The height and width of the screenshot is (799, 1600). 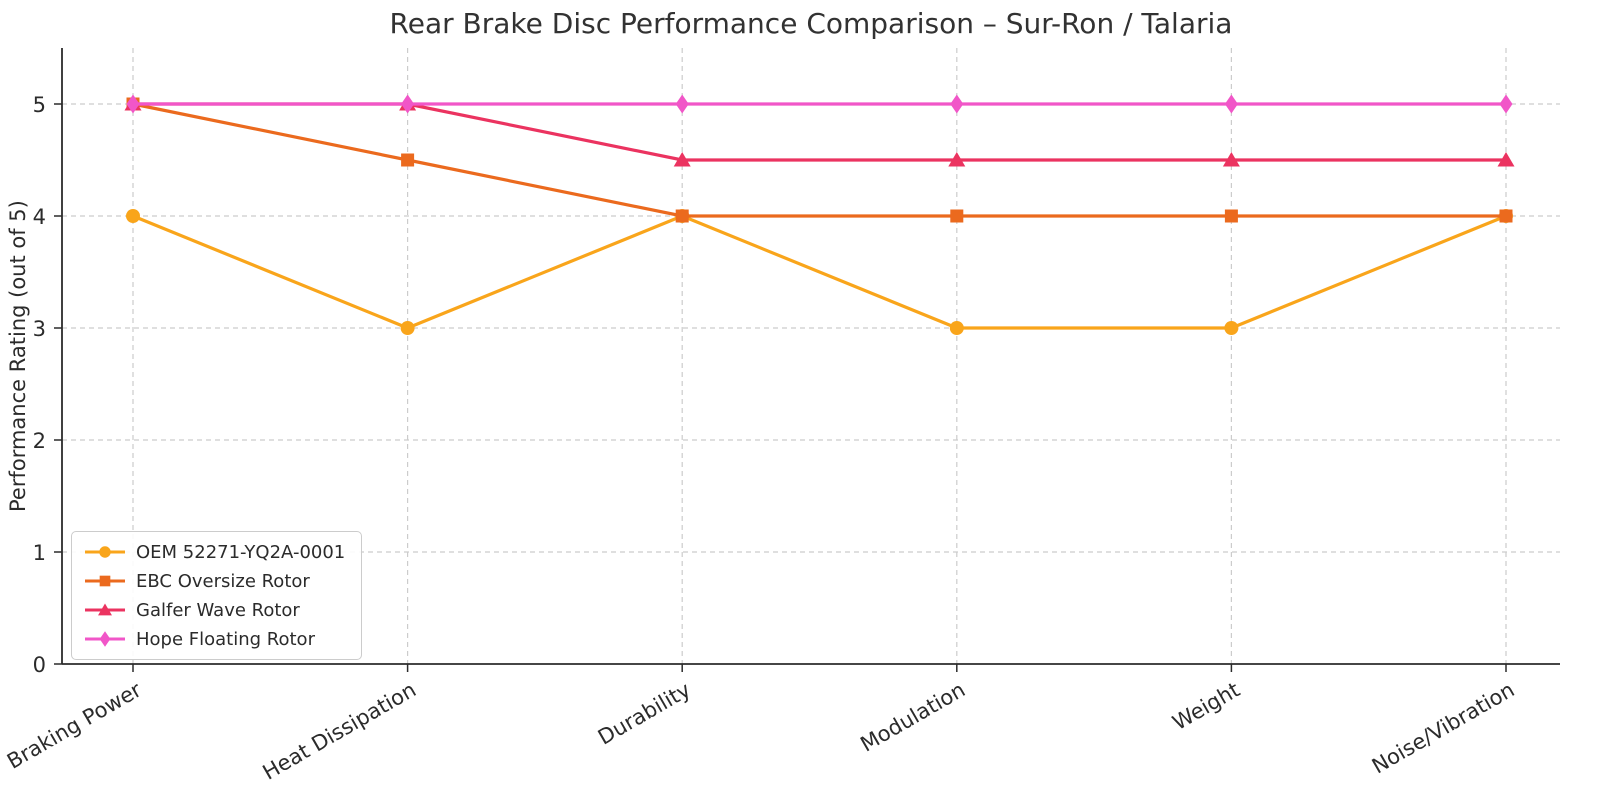 I want to click on x-tick-label: Durability, so click(x=644, y=714).